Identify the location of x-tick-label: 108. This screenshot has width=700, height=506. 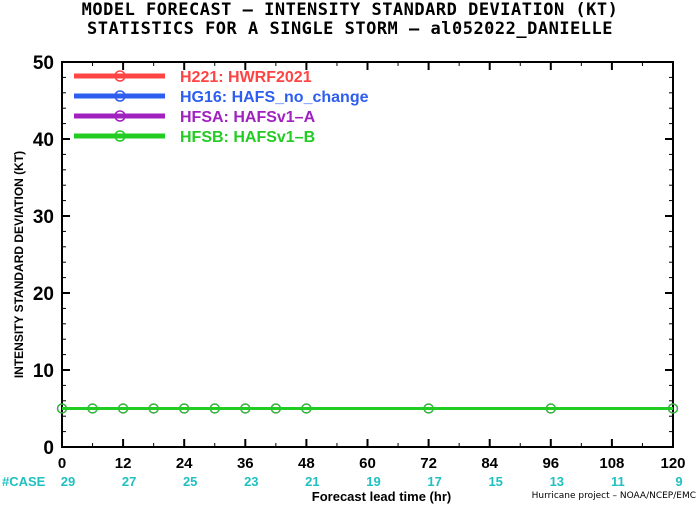
(611, 463).